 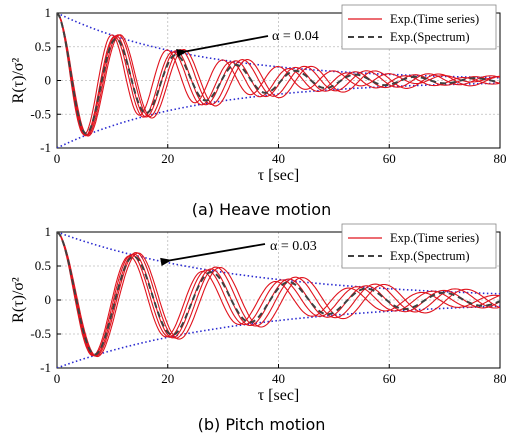 What do you see at coordinates (295, 36) in the screenshot?
I see `annotation-alpha: α = 0.04` at bounding box center [295, 36].